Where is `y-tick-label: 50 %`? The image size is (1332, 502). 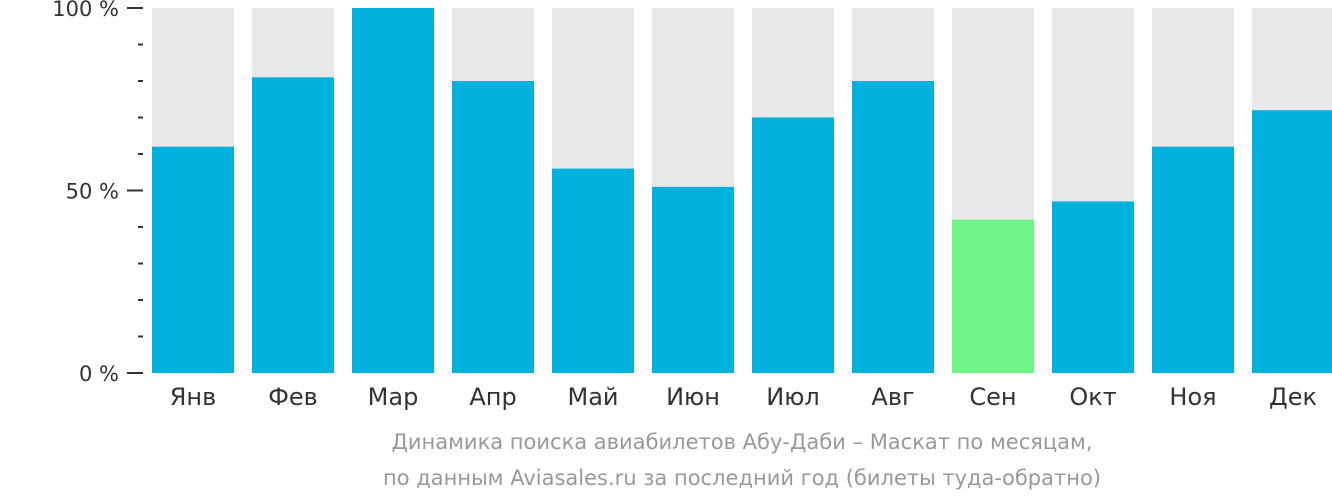 y-tick-label: 50 % is located at coordinates (92, 192).